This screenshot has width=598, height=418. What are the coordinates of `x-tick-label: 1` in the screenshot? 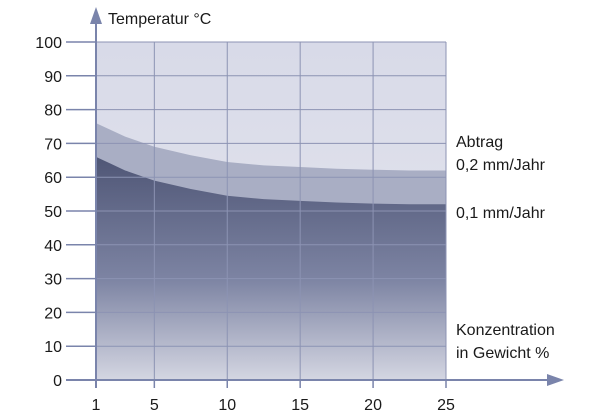 It's located at (96, 405).